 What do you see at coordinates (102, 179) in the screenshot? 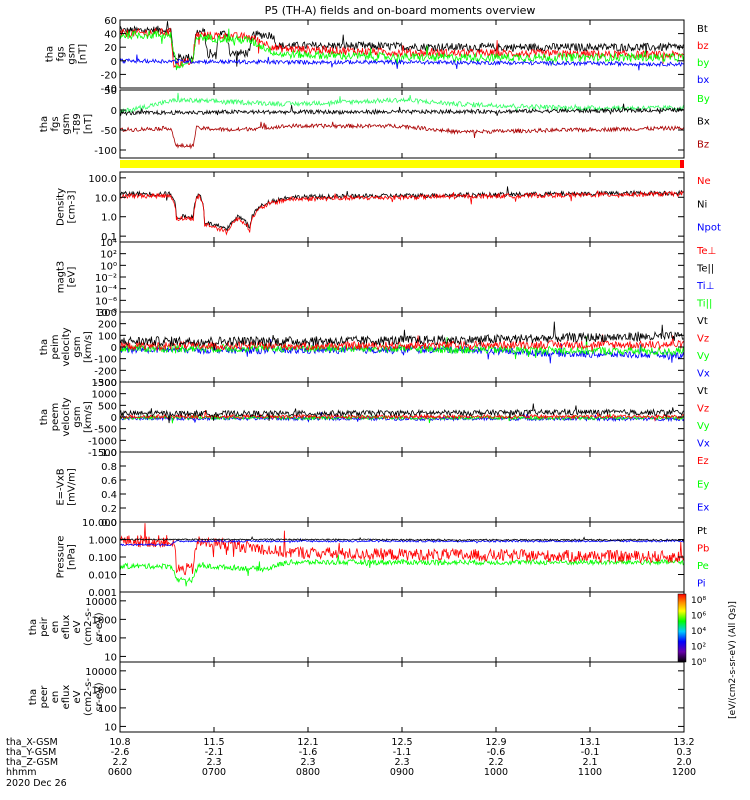
I see `y-tick-label: 100.0` at bounding box center [102, 179].